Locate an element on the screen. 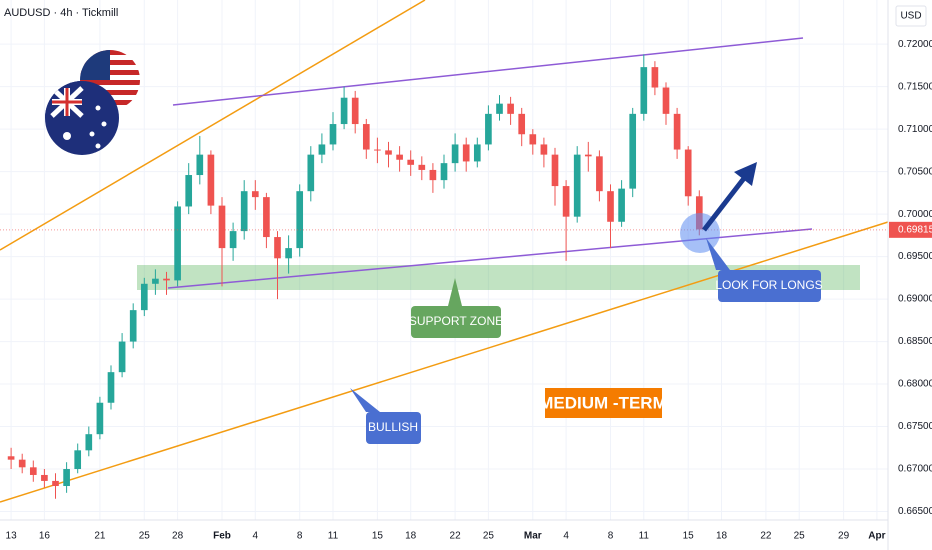 Image resolution: width=932 pixels, height=550 pixels. x-tick-label: 21 is located at coordinates (100, 536).